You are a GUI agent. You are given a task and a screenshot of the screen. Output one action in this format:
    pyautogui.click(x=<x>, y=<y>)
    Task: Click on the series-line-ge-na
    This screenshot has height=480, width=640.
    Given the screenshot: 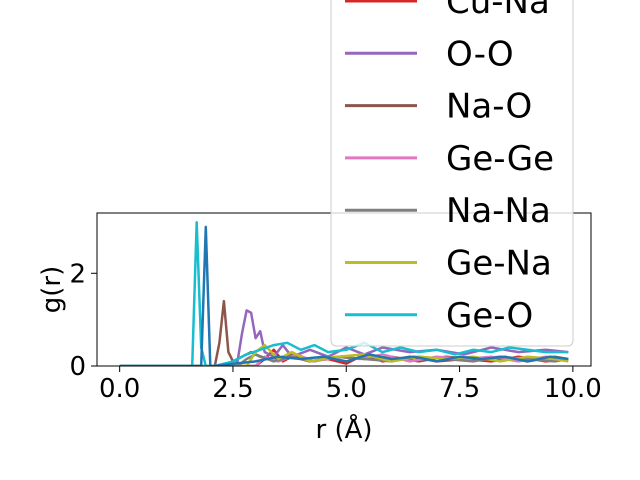 What is the action you would take?
    pyautogui.click(x=344, y=354)
    